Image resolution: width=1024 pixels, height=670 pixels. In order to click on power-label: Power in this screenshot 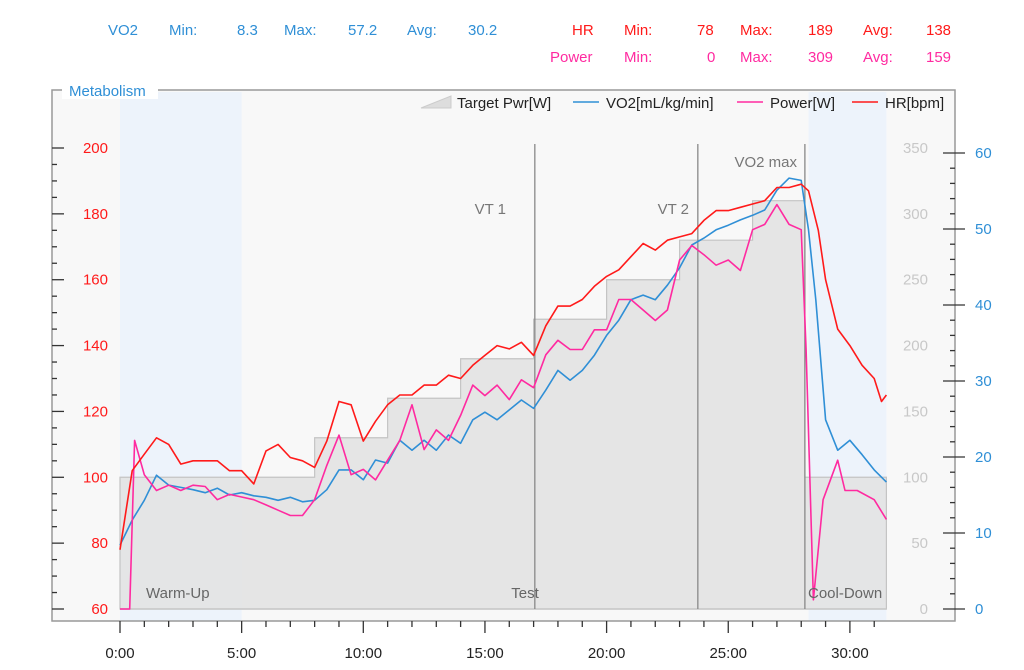, I will do `click(571, 57)`.